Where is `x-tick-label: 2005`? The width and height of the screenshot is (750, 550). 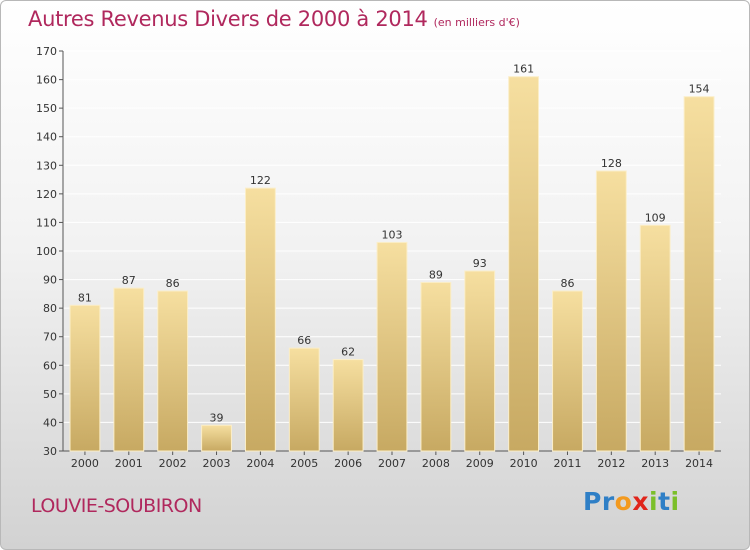
x-tick-label: 2005 is located at coordinates (304, 463).